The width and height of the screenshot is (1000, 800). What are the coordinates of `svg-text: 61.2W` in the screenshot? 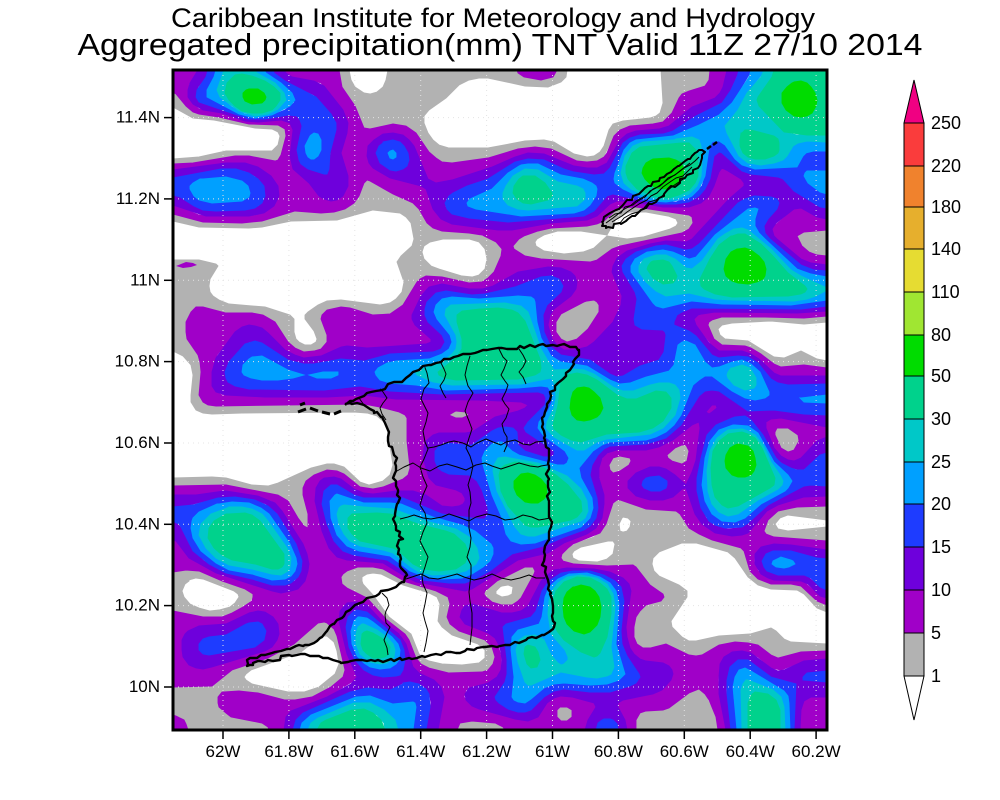 It's located at (486, 751).